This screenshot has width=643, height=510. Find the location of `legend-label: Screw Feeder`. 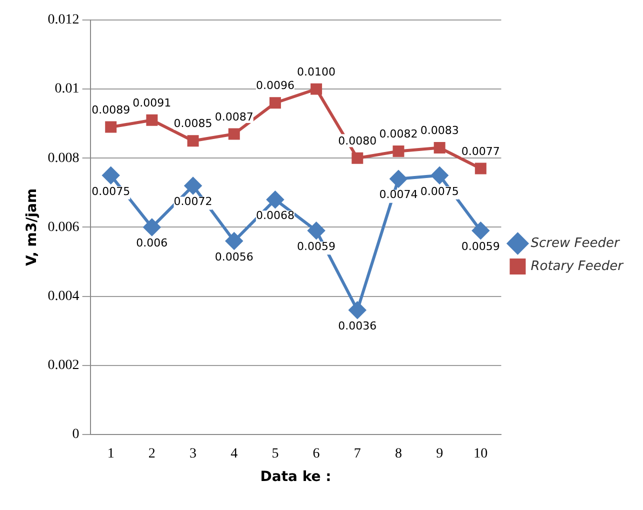

legend-label: Screw Feeder is located at coordinates (575, 243).